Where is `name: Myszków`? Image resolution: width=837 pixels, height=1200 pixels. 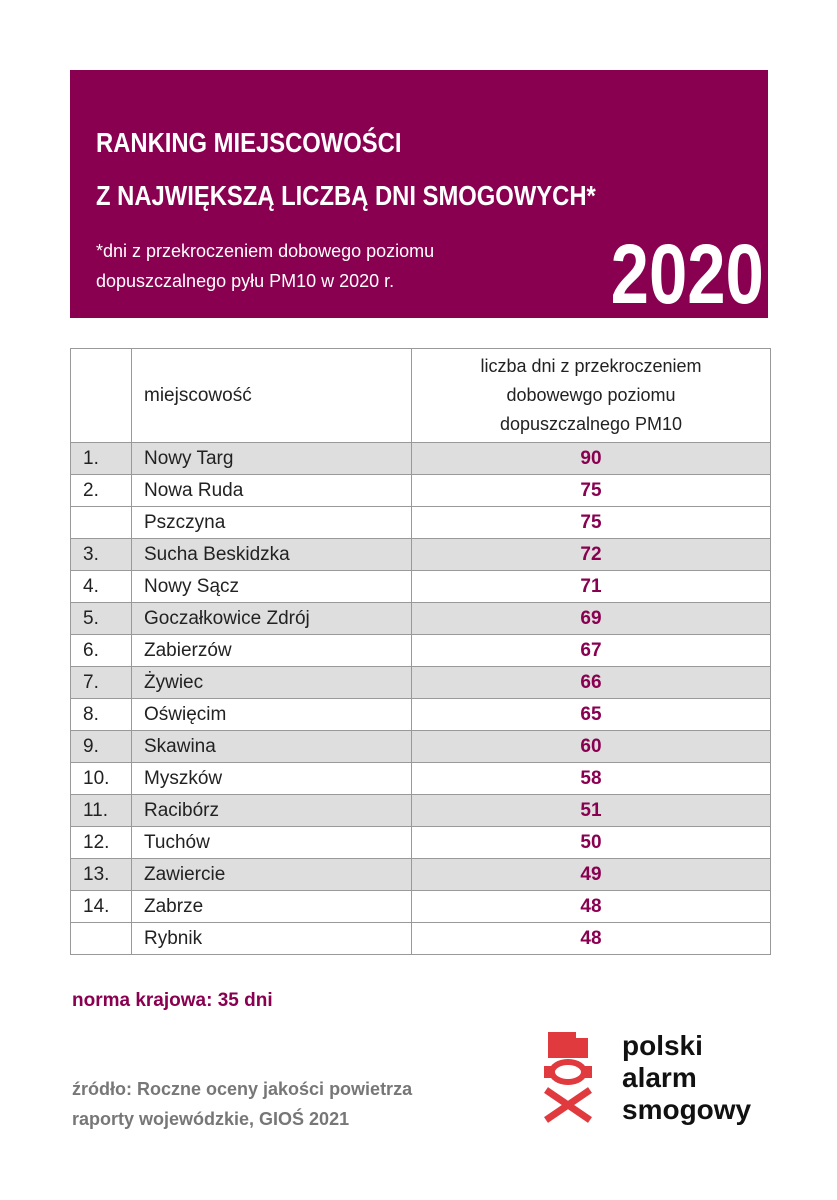
name: Myszków is located at coordinates (271, 778).